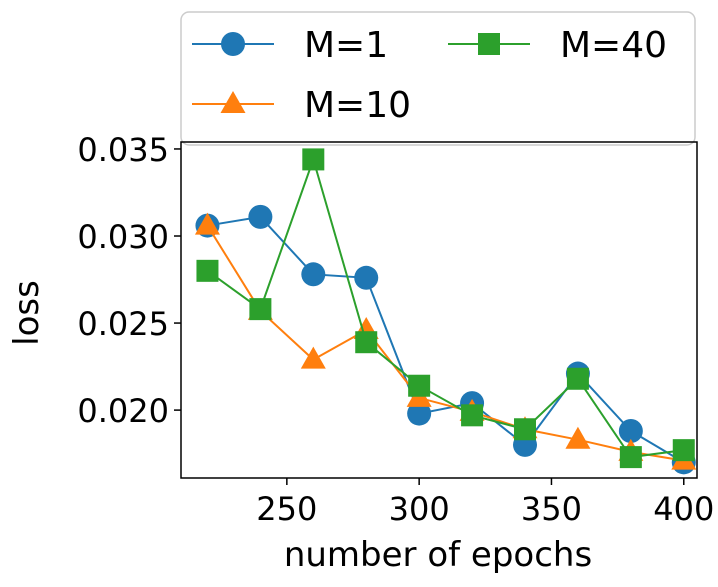 Image resolution: width=718 pixels, height=587 pixels. What do you see at coordinates (301, 105) in the screenshot?
I see `legend-entry: M=10` at bounding box center [301, 105].